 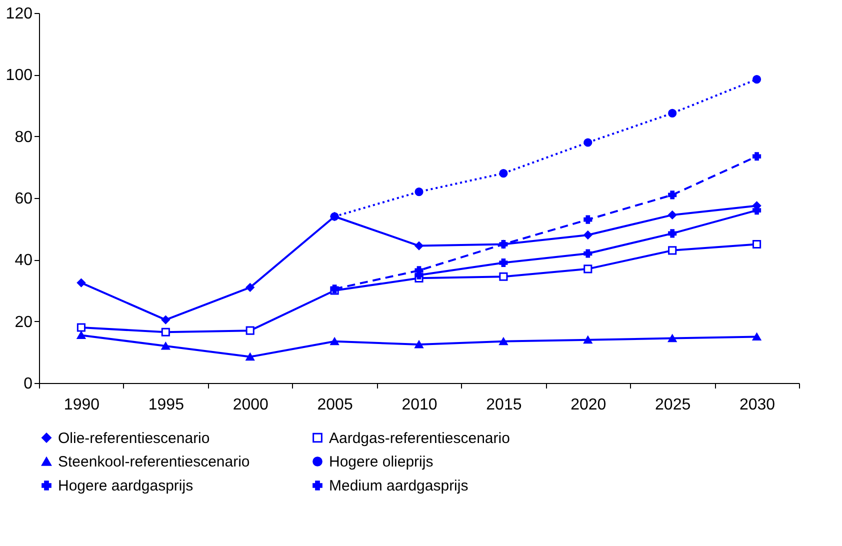 What do you see at coordinates (335, 405) in the screenshot?
I see `x-tick-label: 2005` at bounding box center [335, 405].